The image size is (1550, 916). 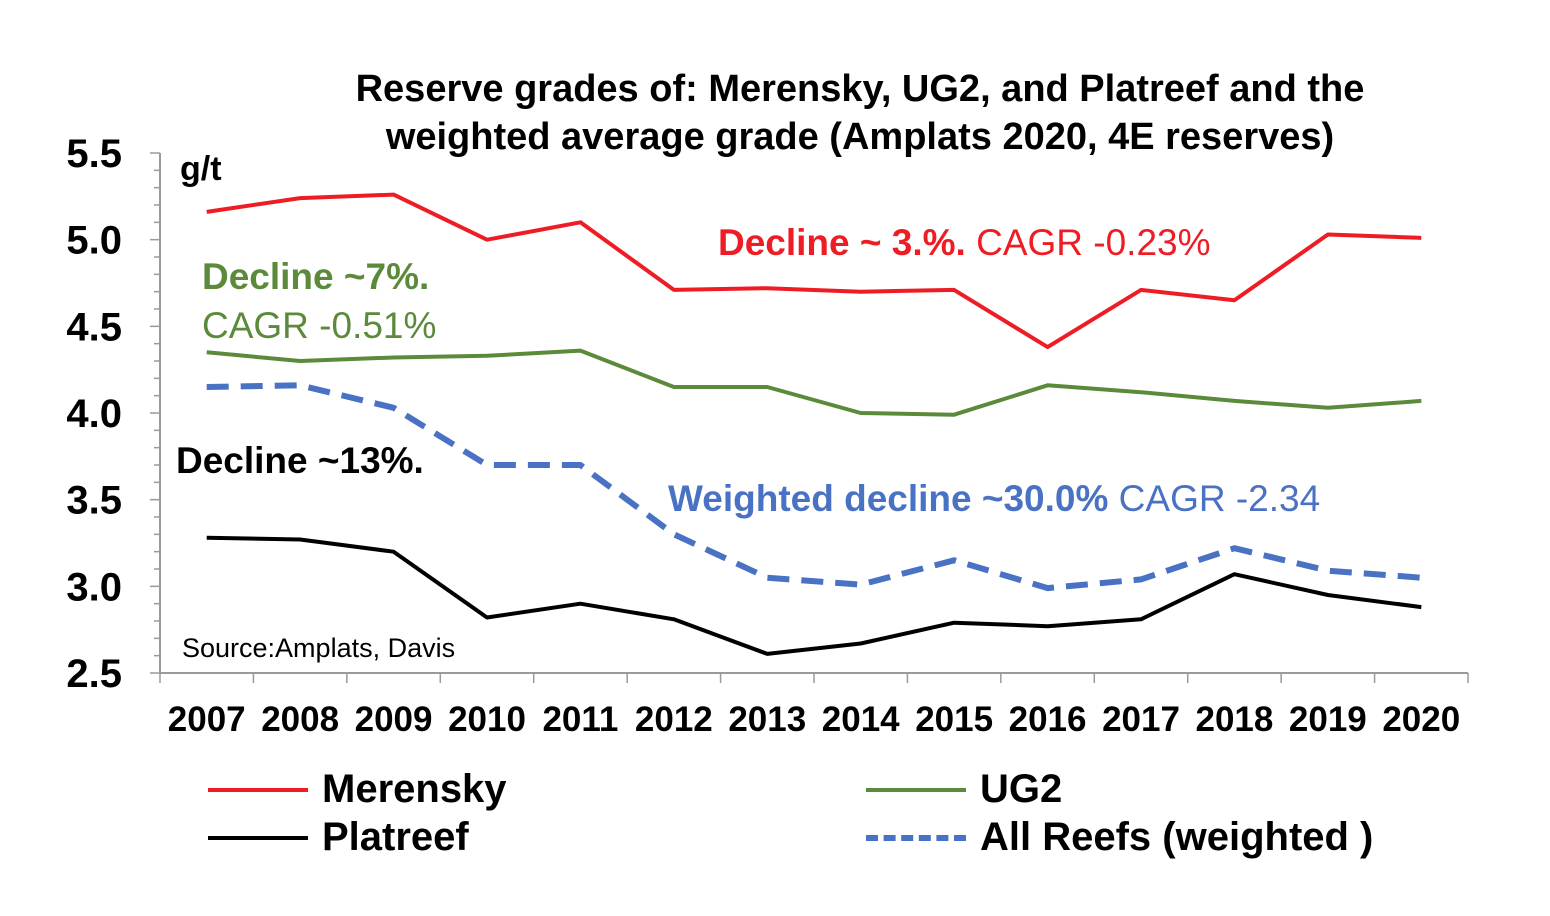 I want to click on series-line-merensky, so click(x=814, y=271).